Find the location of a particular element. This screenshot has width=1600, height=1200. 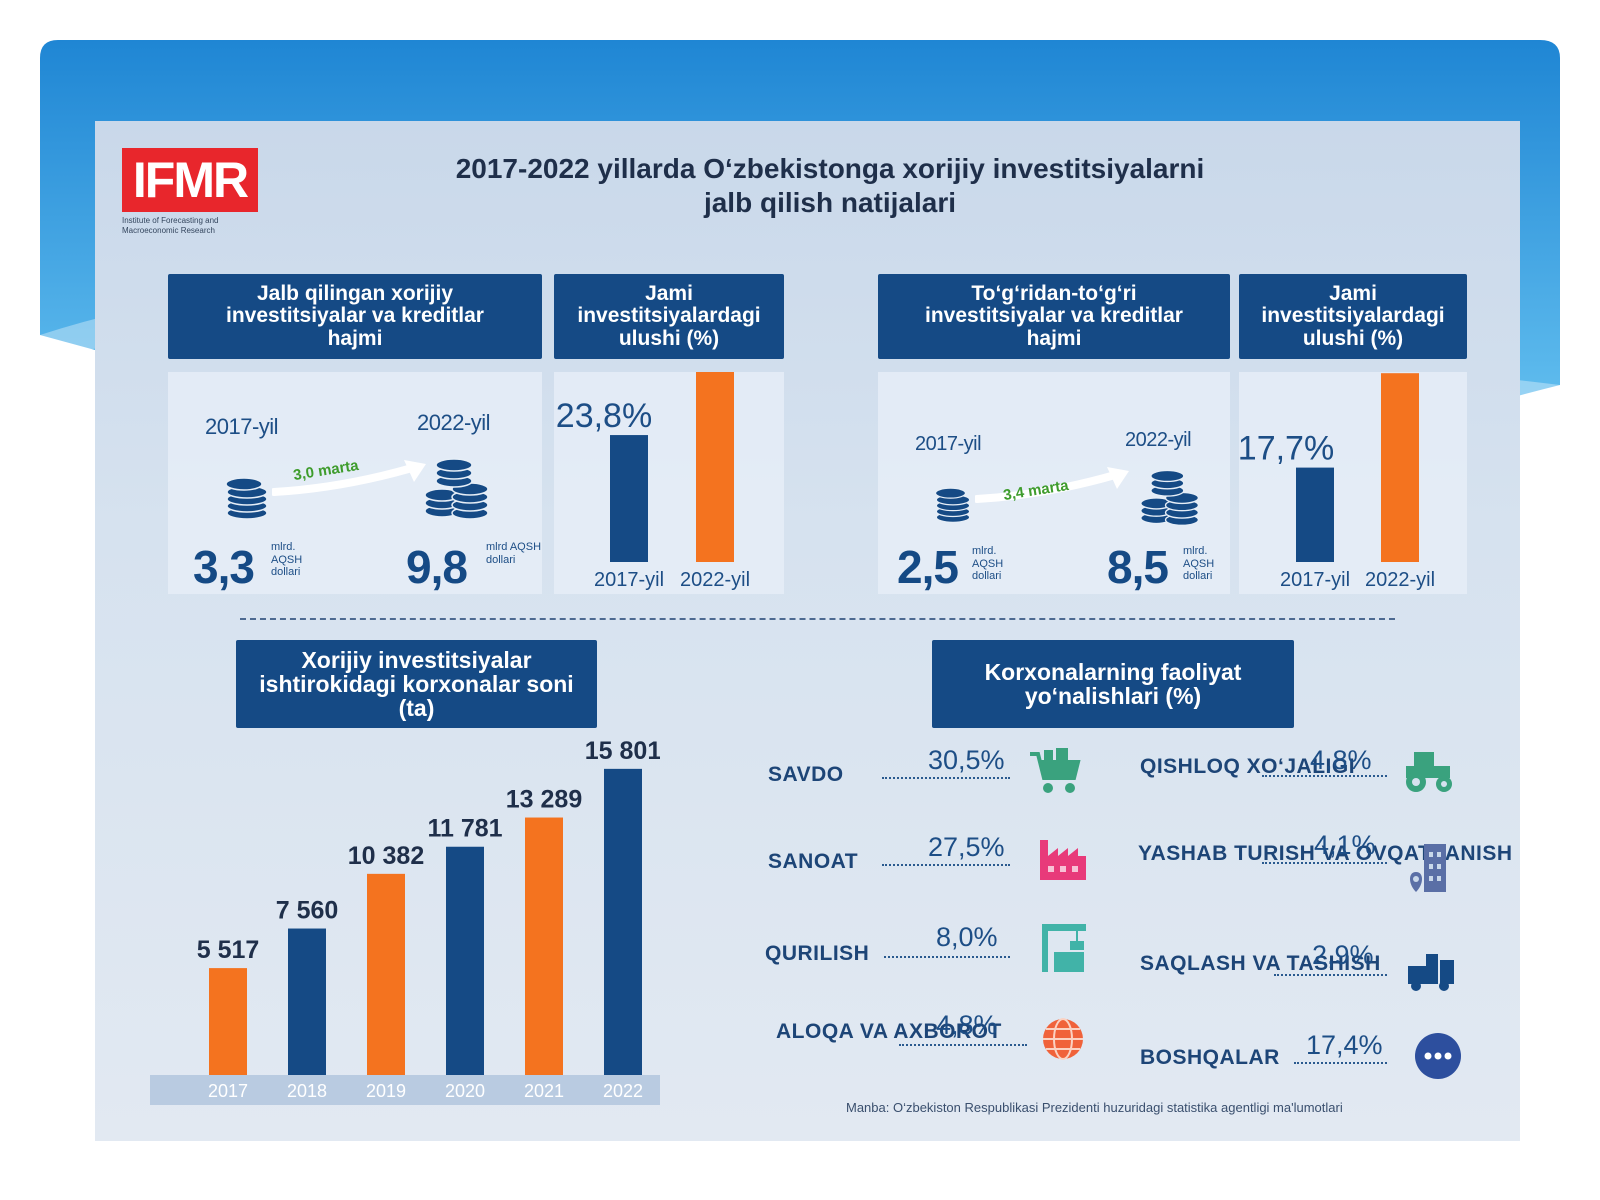

activity-label-sanoat: SANOAT is located at coordinates (813, 861).